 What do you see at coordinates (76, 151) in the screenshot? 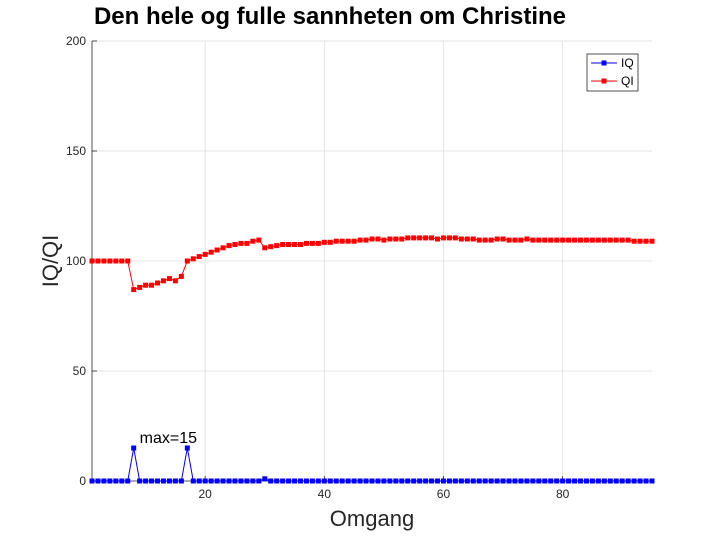
I see `y-tick-label: 150` at bounding box center [76, 151].